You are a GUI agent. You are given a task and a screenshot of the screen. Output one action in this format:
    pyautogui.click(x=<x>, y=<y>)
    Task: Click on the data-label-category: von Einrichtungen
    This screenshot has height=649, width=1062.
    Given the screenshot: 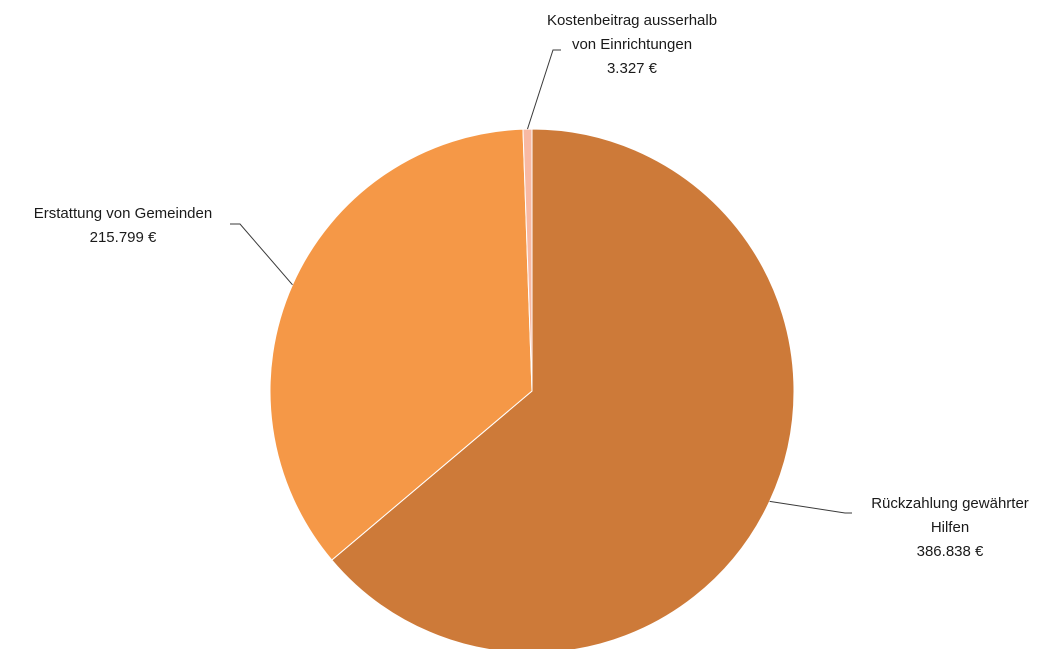 What is the action you would take?
    pyautogui.click(x=632, y=44)
    